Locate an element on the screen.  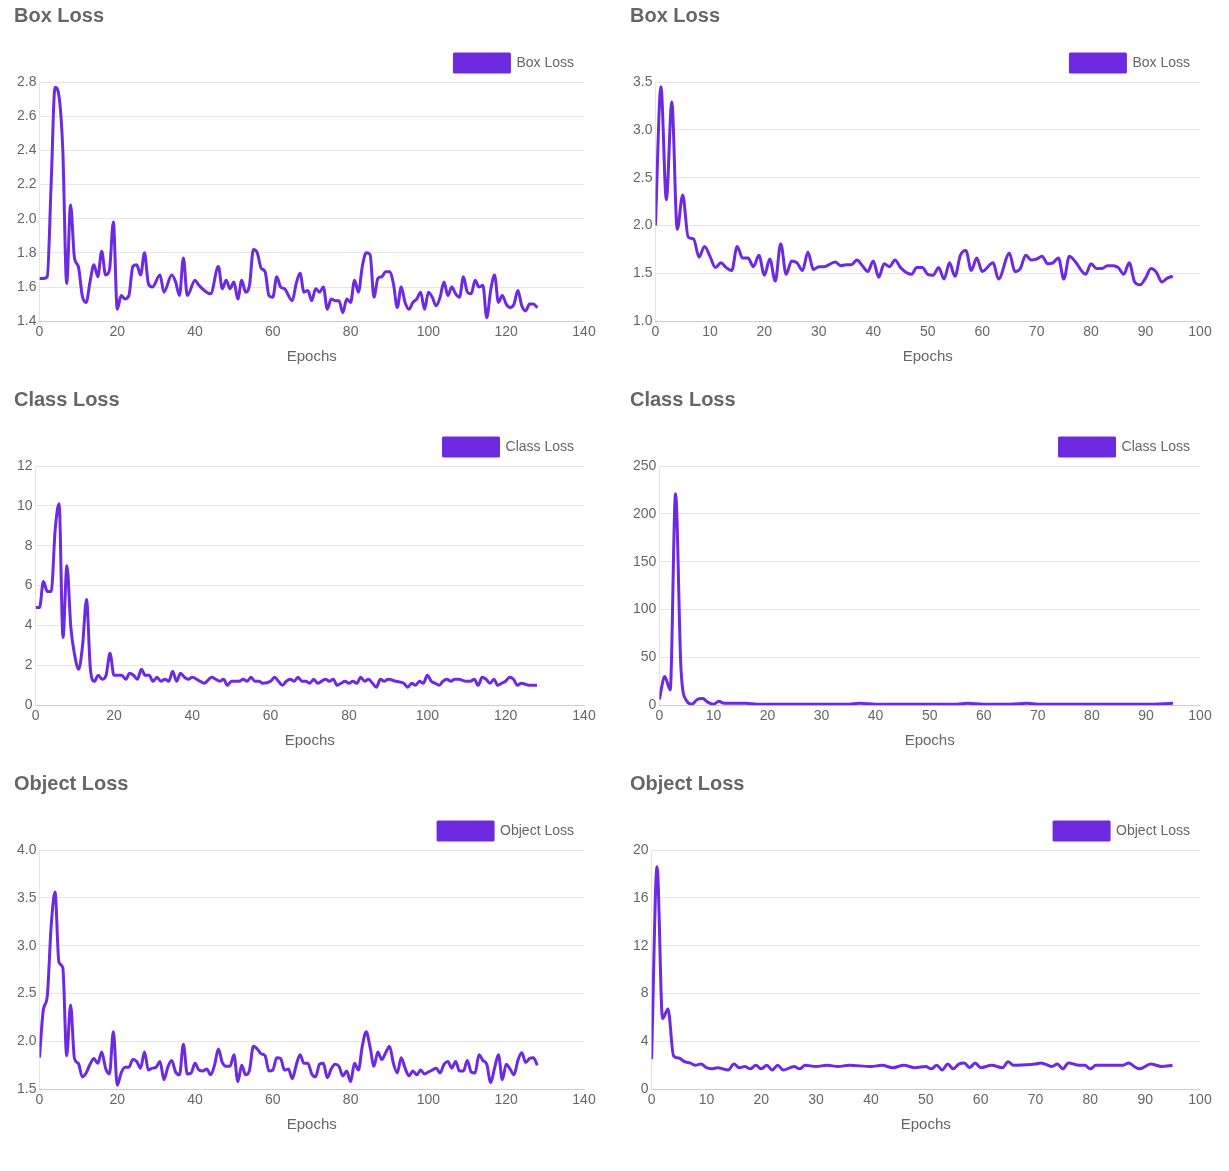
y-tick-label: 10 is located at coordinates (24, 504).